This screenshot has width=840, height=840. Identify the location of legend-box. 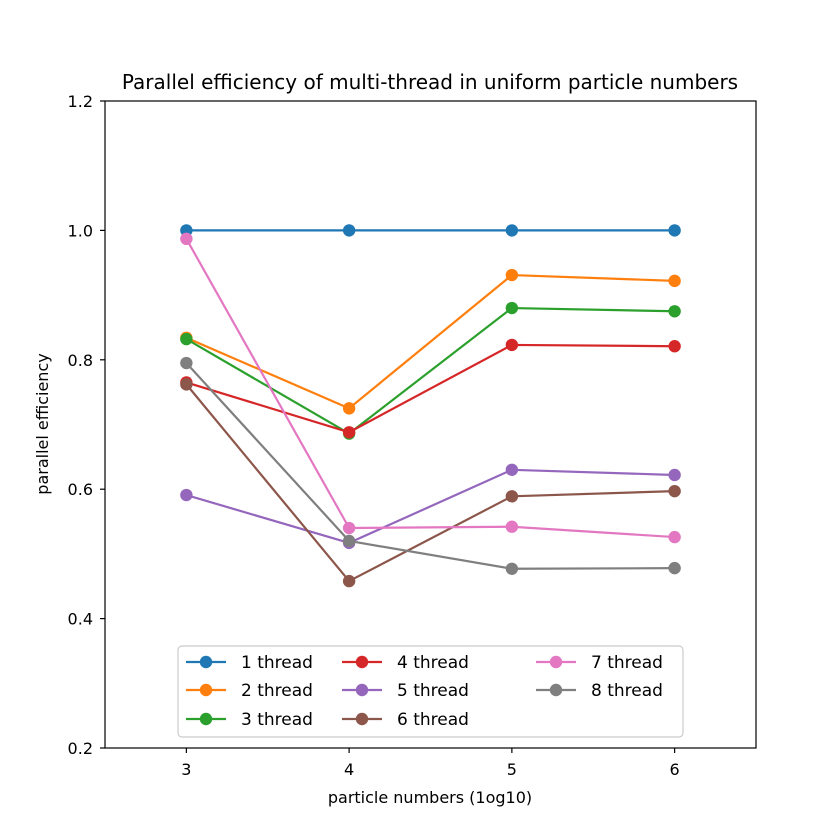
(430, 691).